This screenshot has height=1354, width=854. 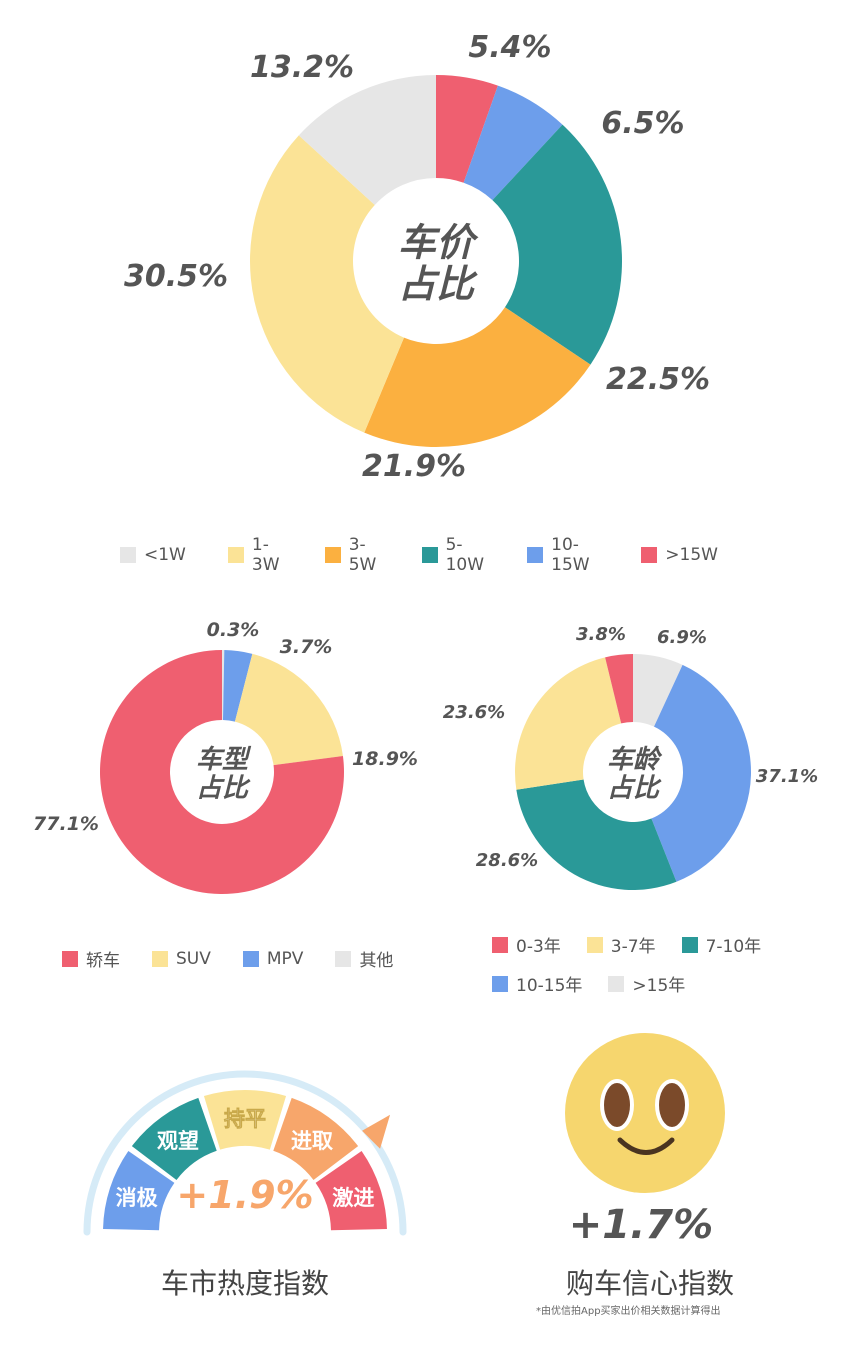 What do you see at coordinates (178, 1141) in the screenshot?
I see `gauge-segment-label: 观望` at bounding box center [178, 1141].